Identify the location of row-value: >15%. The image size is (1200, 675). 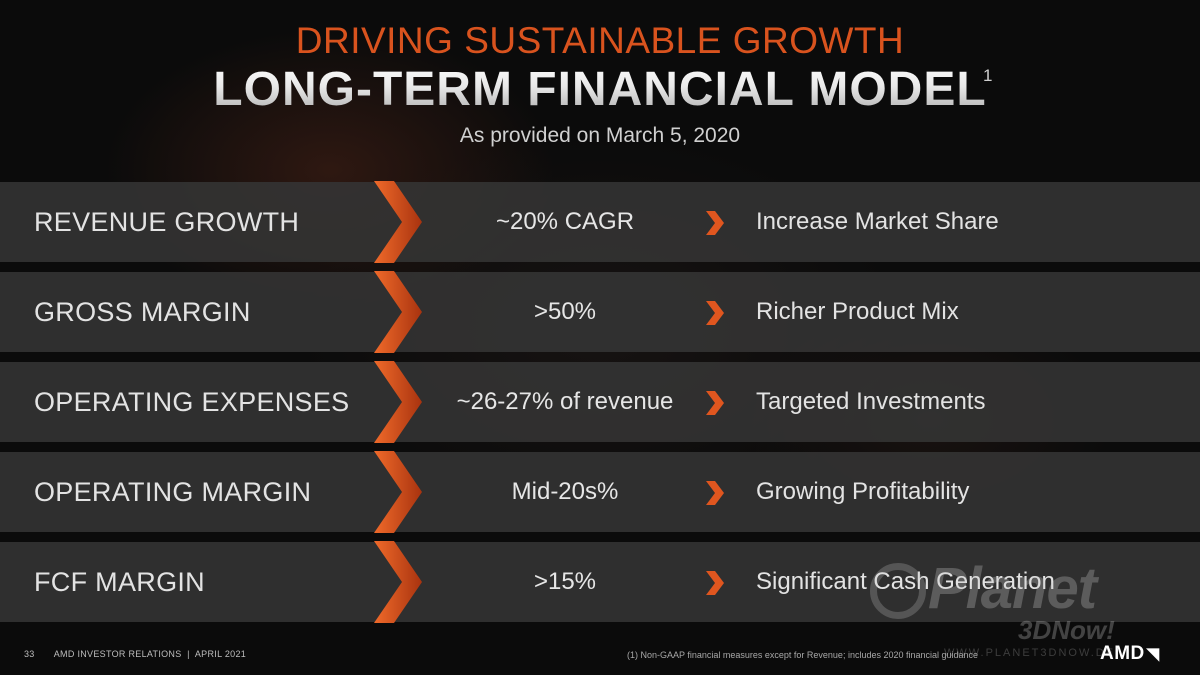
(565, 581).